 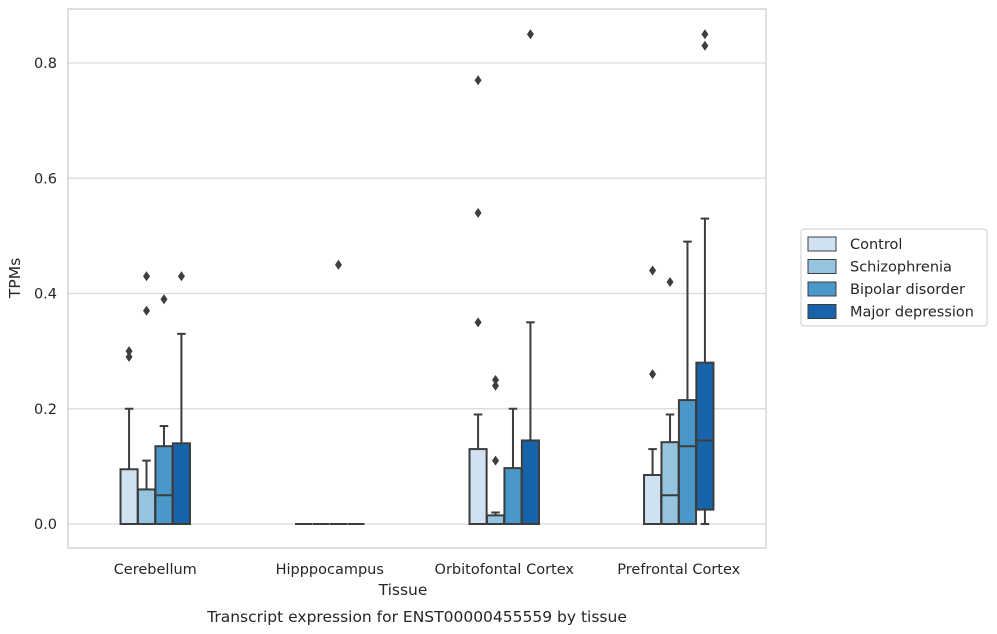 What do you see at coordinates (505, 570) in the screenshot?
I see `x-tick-label: Orbitofontal Cortex` at bounding box center [505, 570].